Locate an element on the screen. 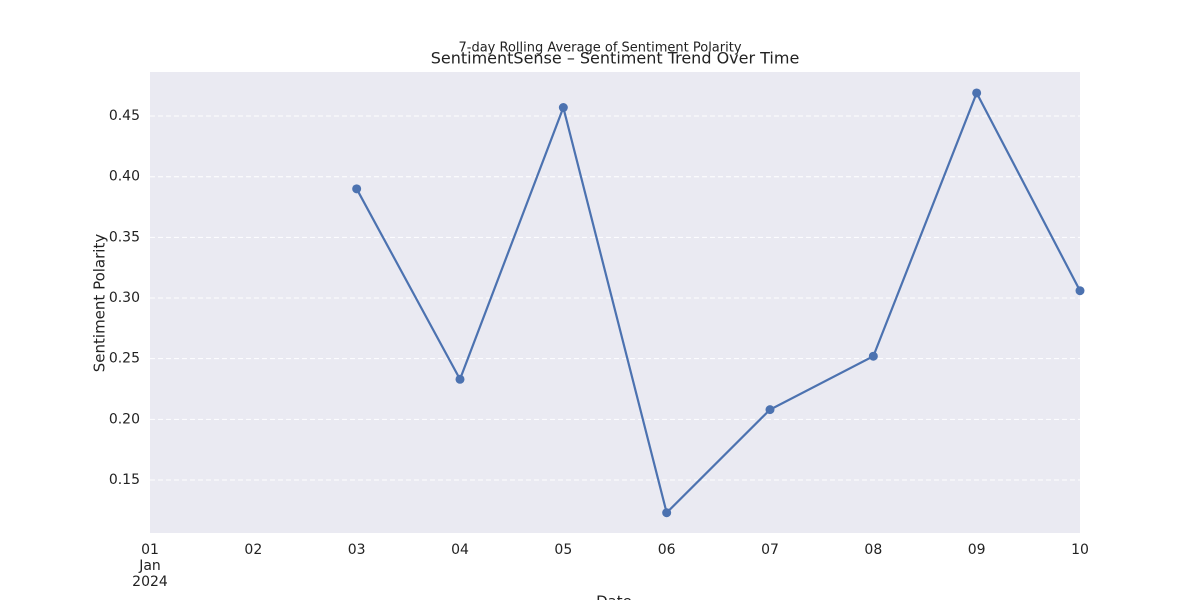 This screenshot has width=1200, height=600. x-tick-label: 03 is located at coordinates (356, 550).